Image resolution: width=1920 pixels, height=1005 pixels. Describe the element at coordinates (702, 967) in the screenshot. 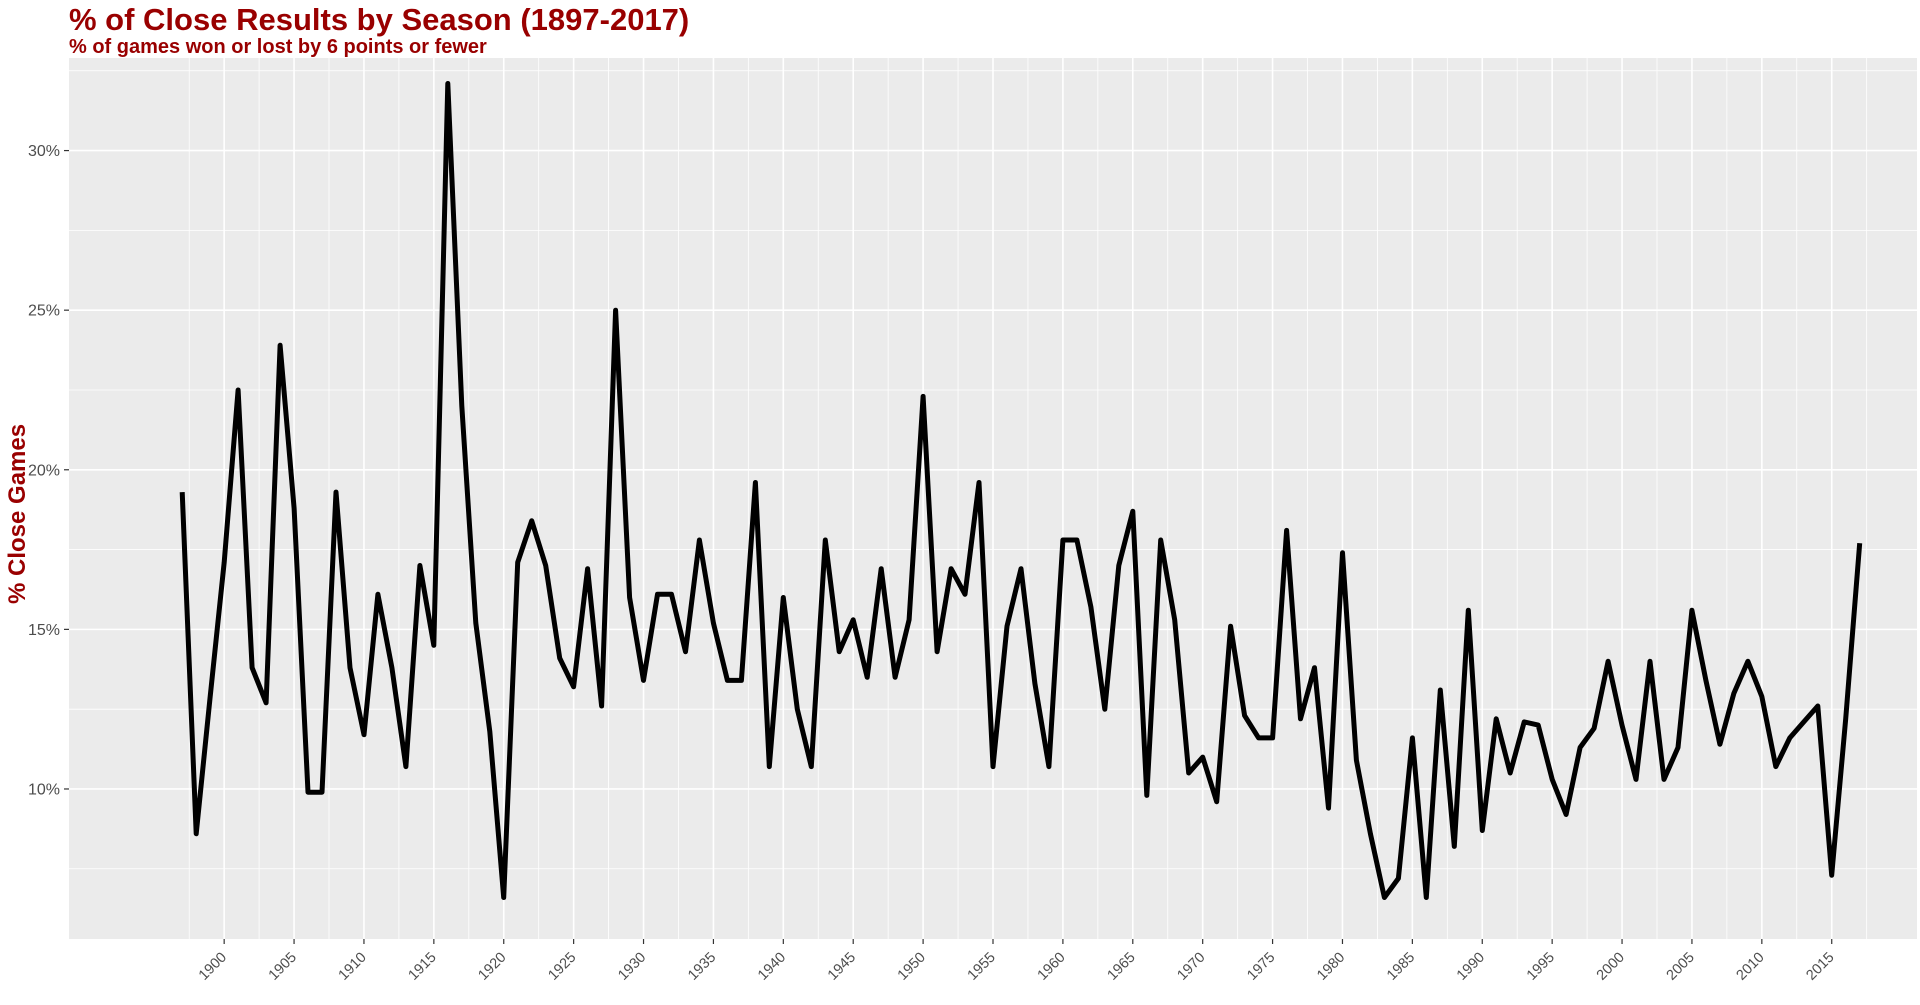

I see `x-tick-label: 1935` at that location.